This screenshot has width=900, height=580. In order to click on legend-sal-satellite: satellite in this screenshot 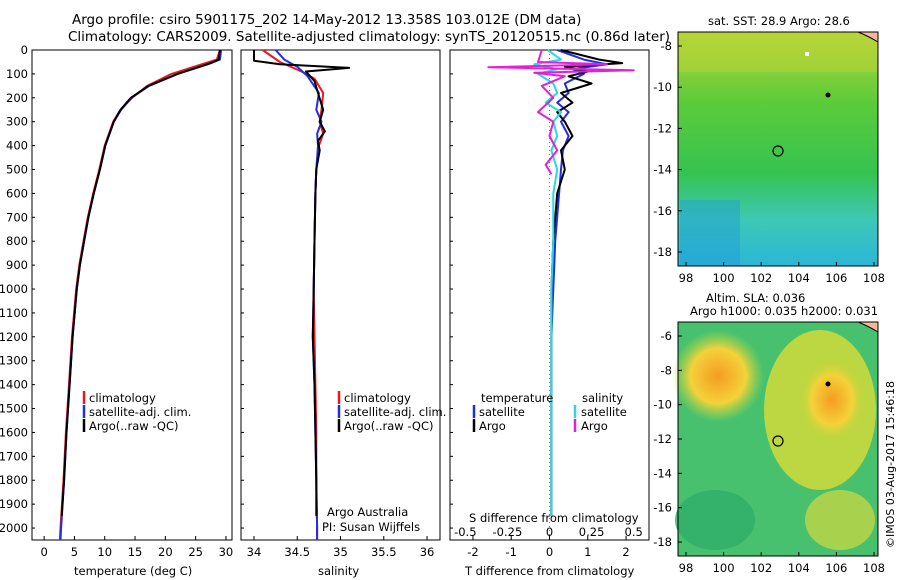, I will do `click(604, 412)`.